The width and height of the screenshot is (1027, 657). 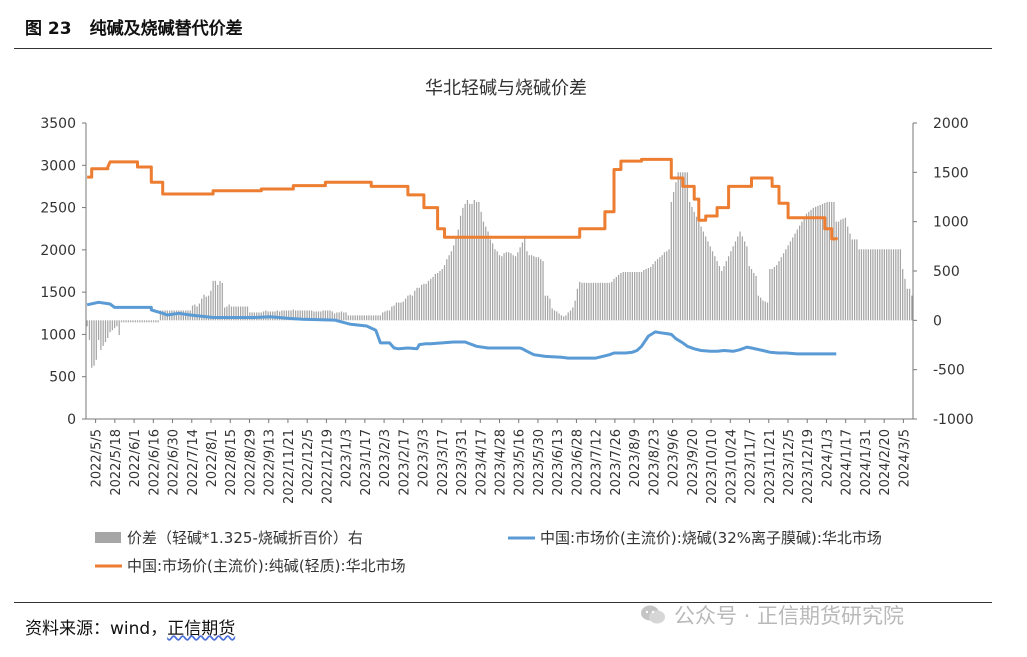 I want to click on footer-rule, so click(x=503, y=602).